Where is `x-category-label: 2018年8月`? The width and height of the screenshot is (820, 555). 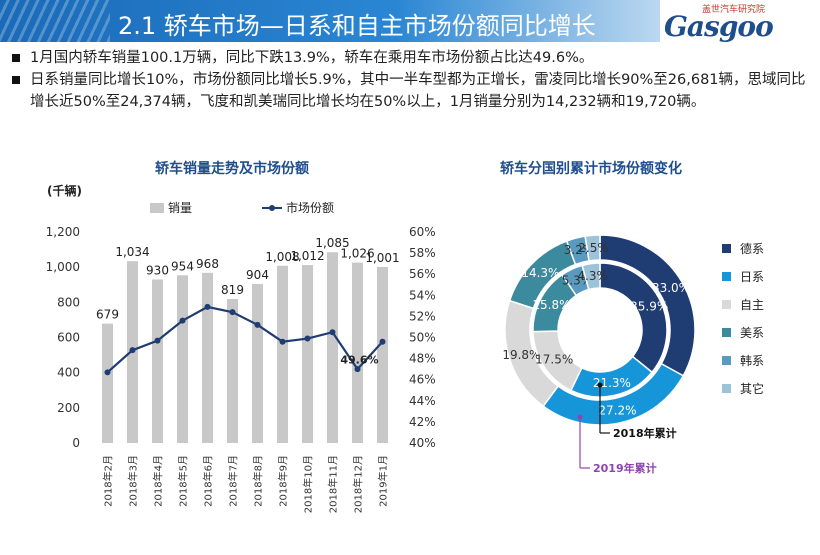
x-category-label: 2018年8月 is located at coordinates (258, 481).